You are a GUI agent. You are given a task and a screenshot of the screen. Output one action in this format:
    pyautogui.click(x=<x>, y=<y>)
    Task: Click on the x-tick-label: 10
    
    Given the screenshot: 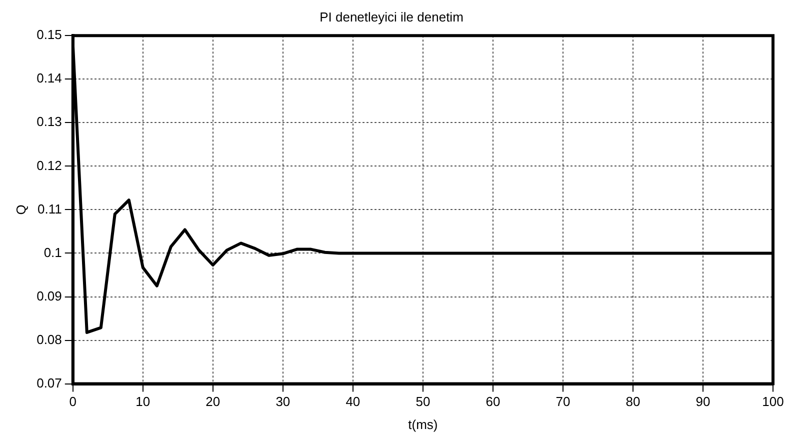 What is the action you would take?
    pyautogui.click(x=143, y=402)
    